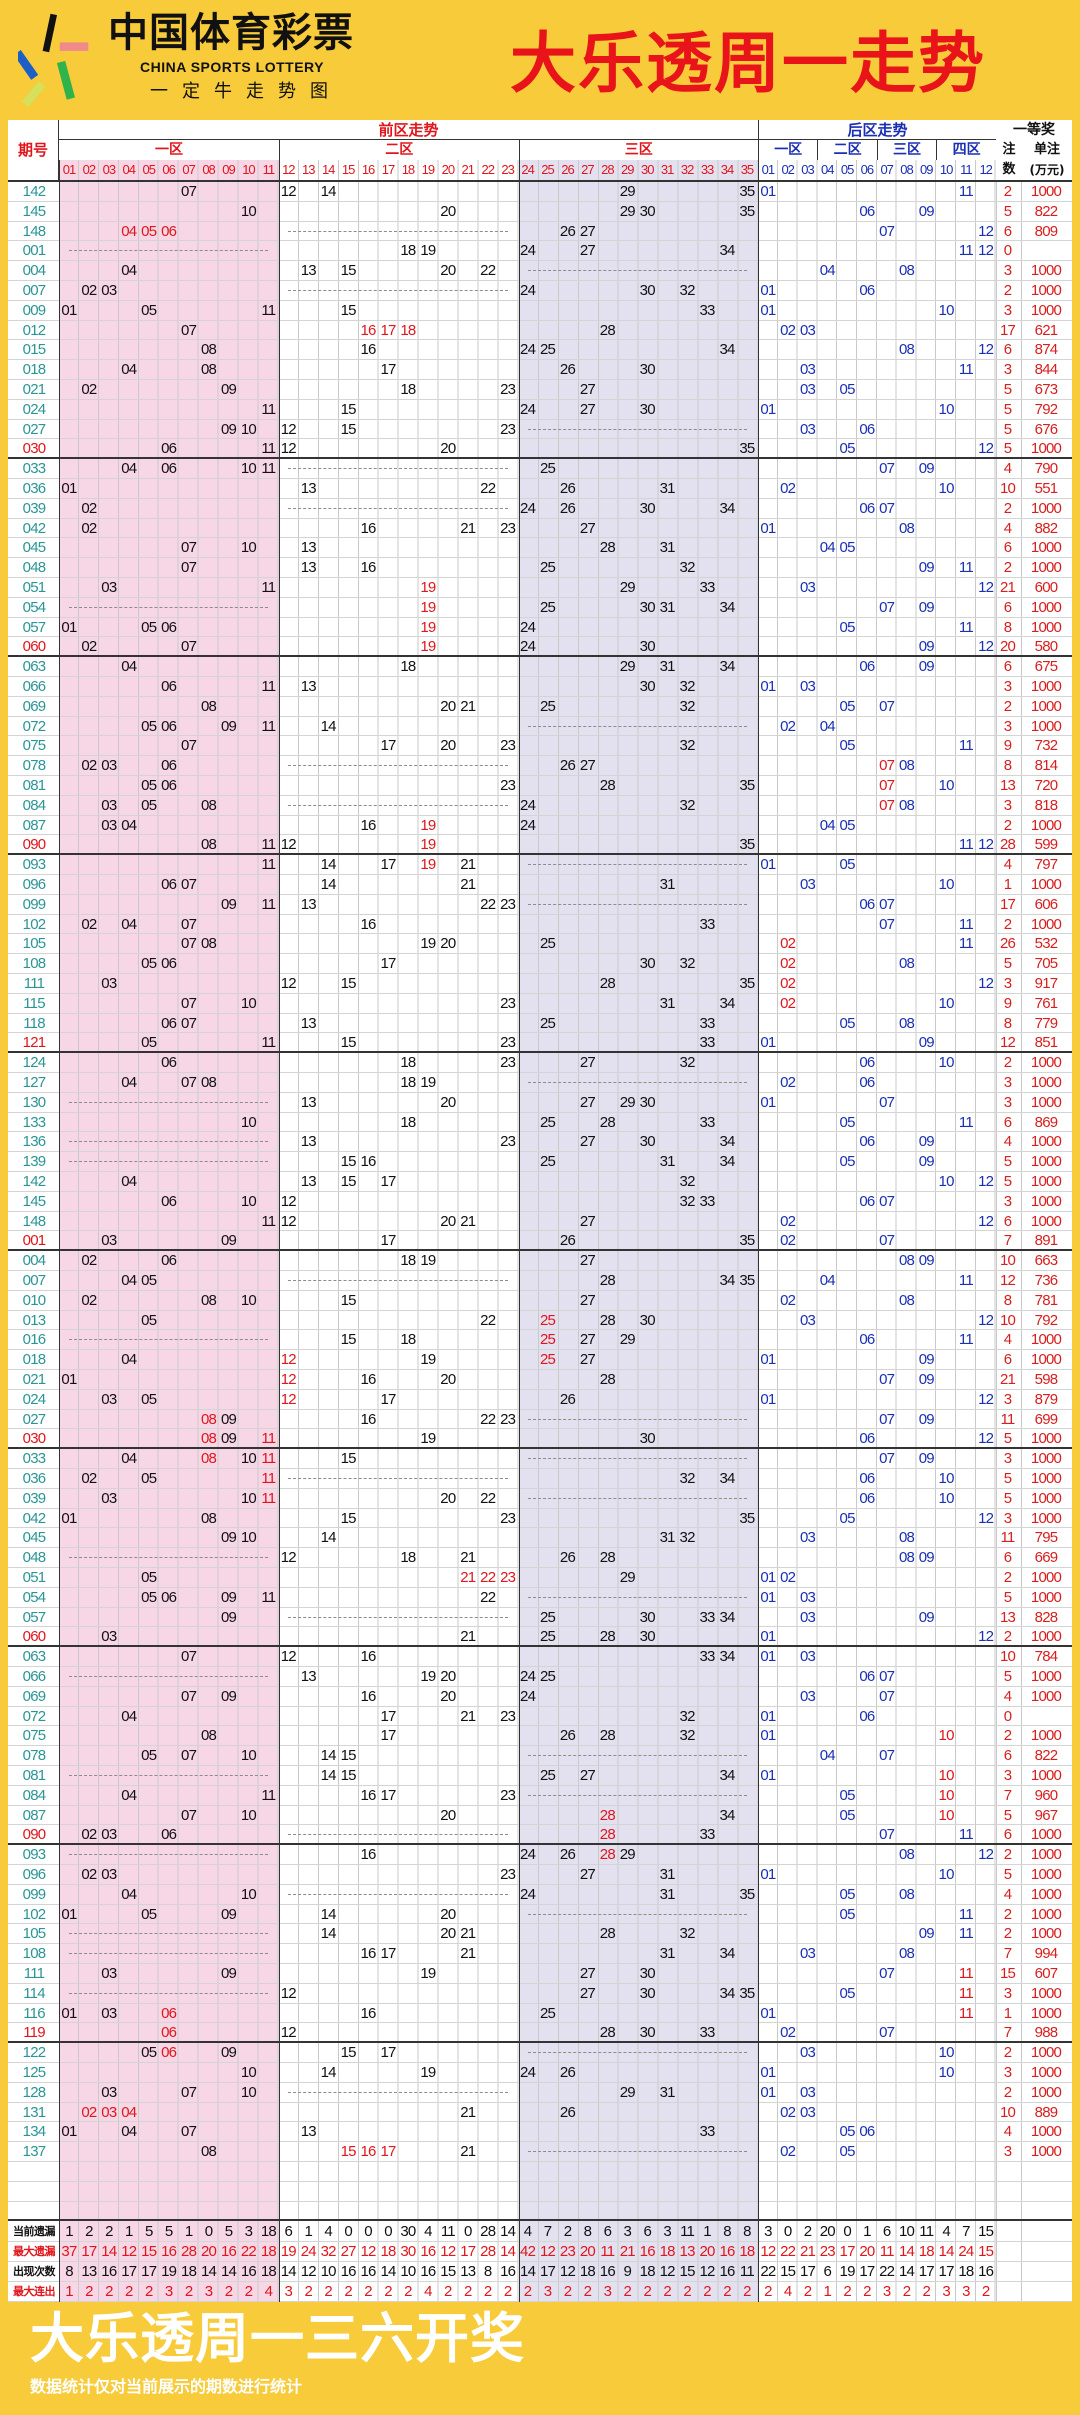 This screenshot has width=1080, height=2415. Describe the element at coordinates (540, 509) in the screenshot. I see `table-row: 039 02 24 26 30 34 06 07 2 1000` at that location.